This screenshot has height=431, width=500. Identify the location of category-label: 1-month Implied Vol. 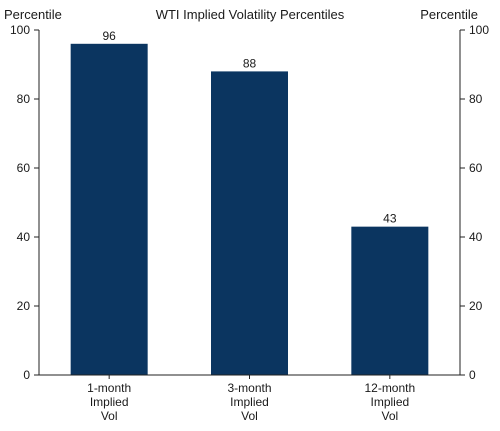
(109, 402).